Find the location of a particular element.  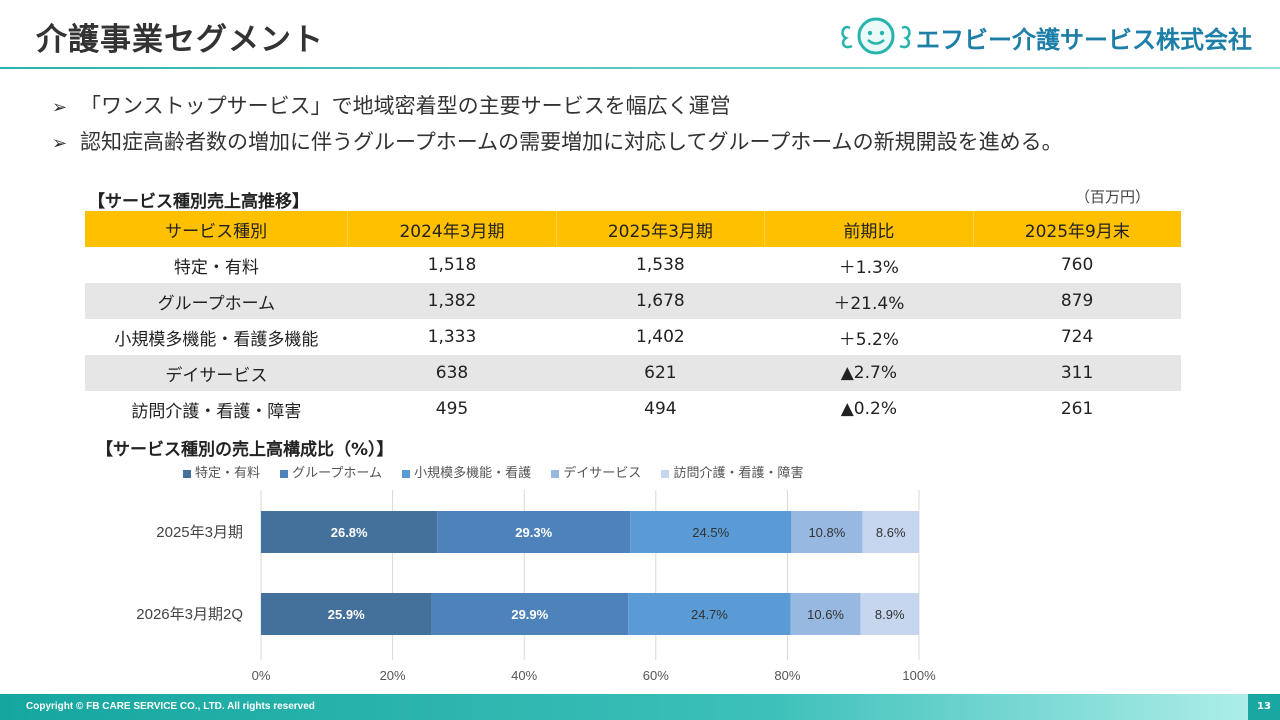

table-cell: 724 is located at coordinates (1077, 337).